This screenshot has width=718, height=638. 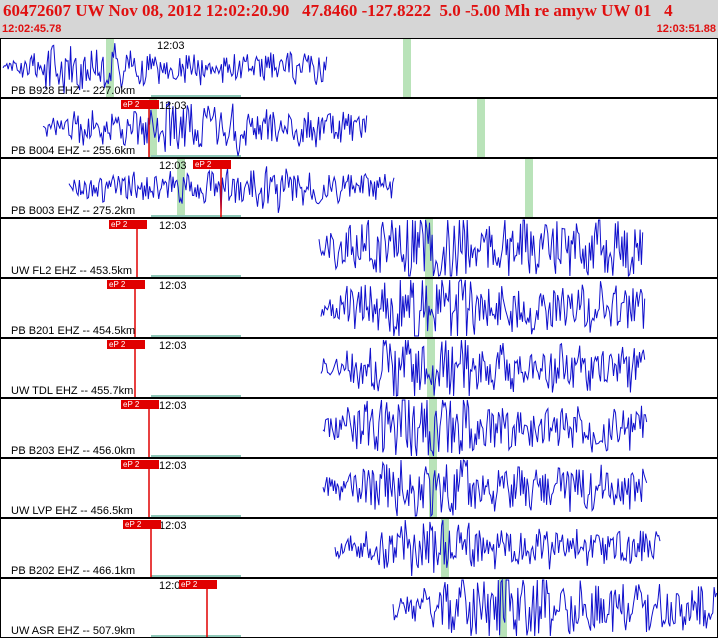 I want to click on station-channel-label: PB B201 EHZ -- 454.5km, so click(x=73, y=331).